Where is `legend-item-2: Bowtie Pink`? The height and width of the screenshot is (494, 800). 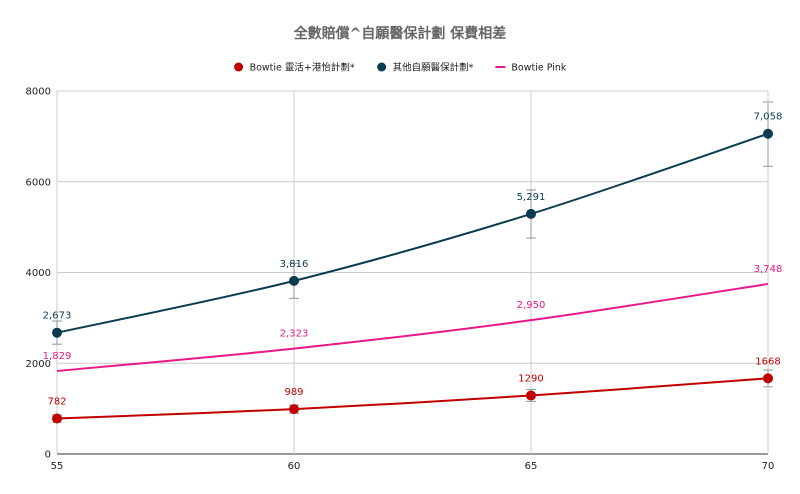 legend-item-2: Bowtie Pink is located at coordinates (531, 68).